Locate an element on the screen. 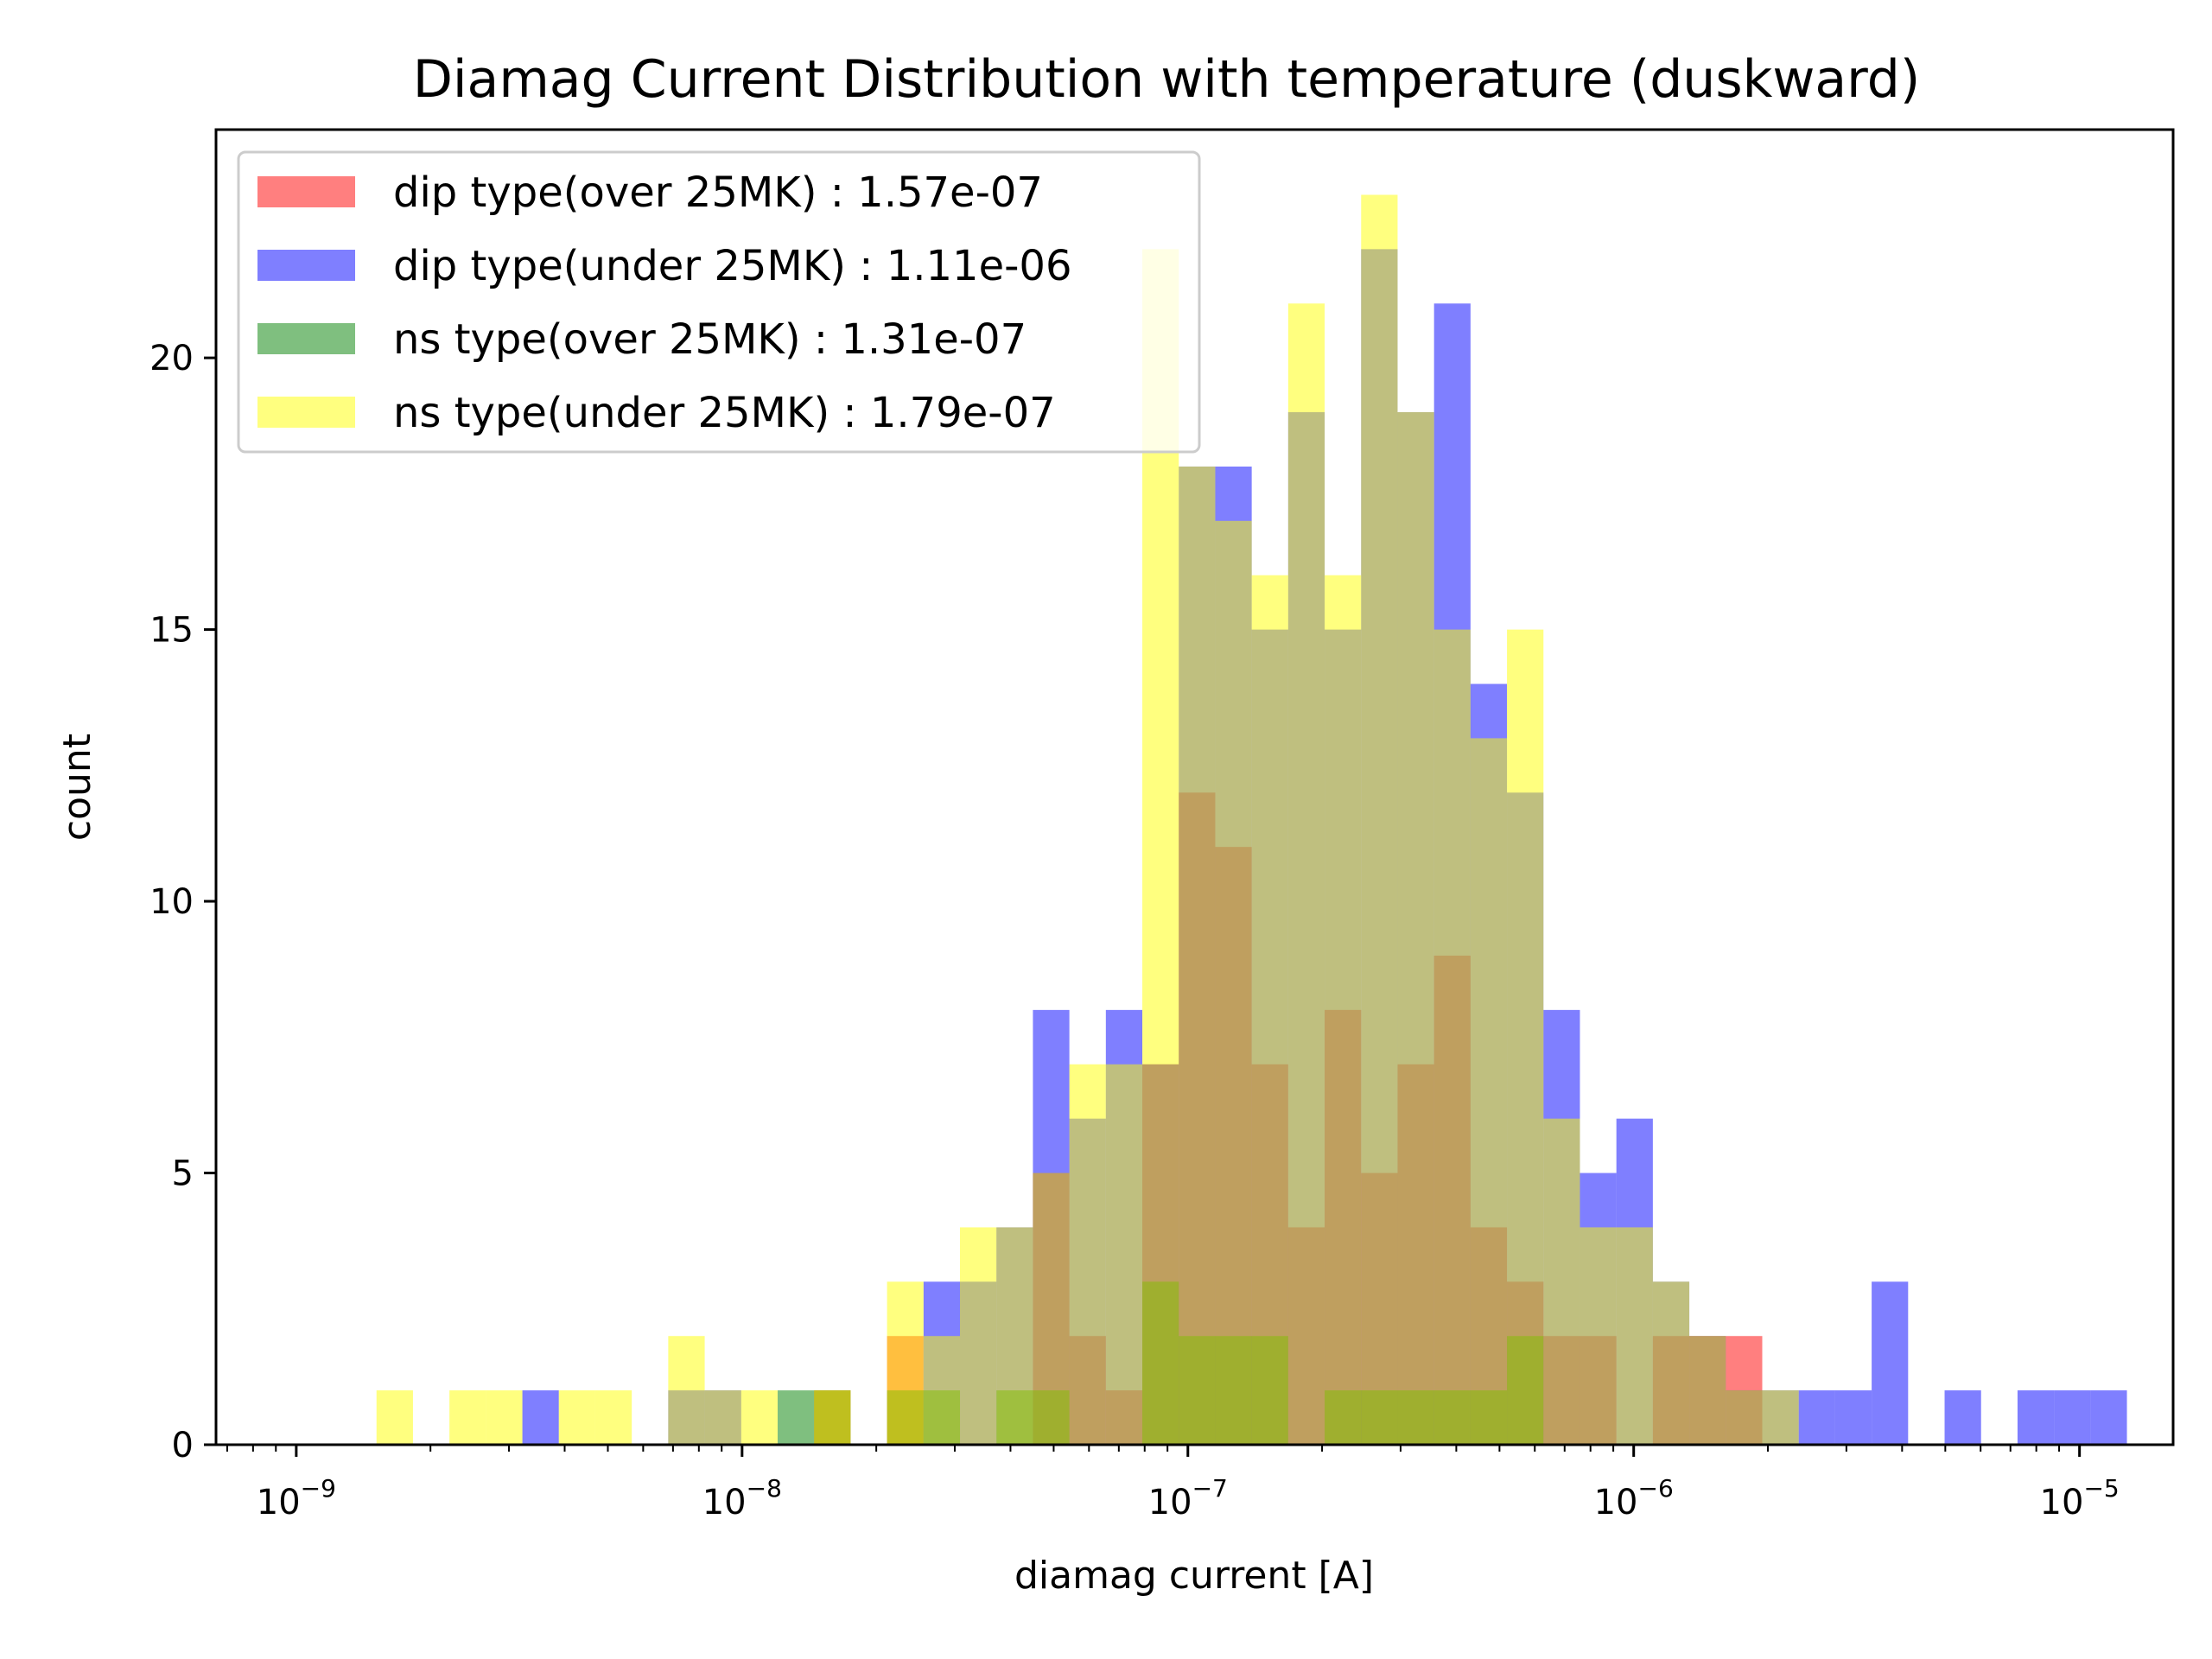  legend-label: dip type(over 25MK) : 1.57e-07 is located at coordinates (718, 192).